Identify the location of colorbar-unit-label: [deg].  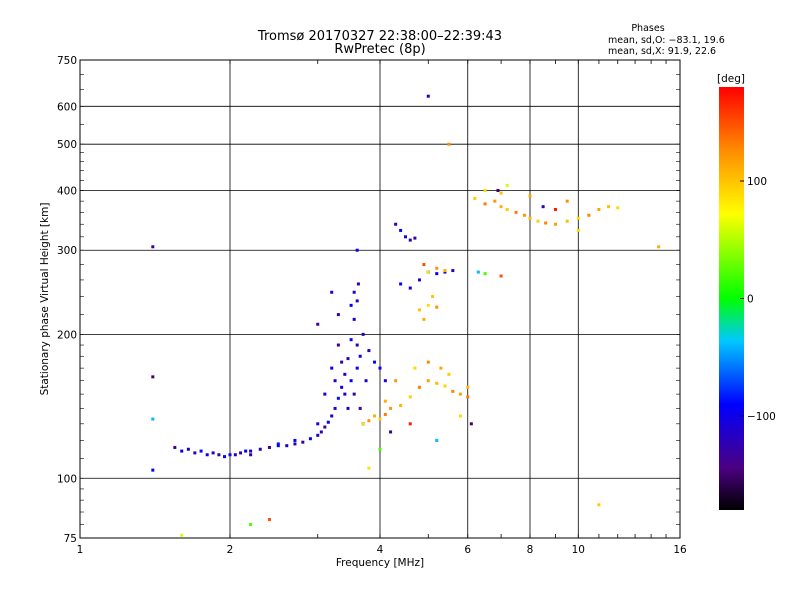
(731, 79).